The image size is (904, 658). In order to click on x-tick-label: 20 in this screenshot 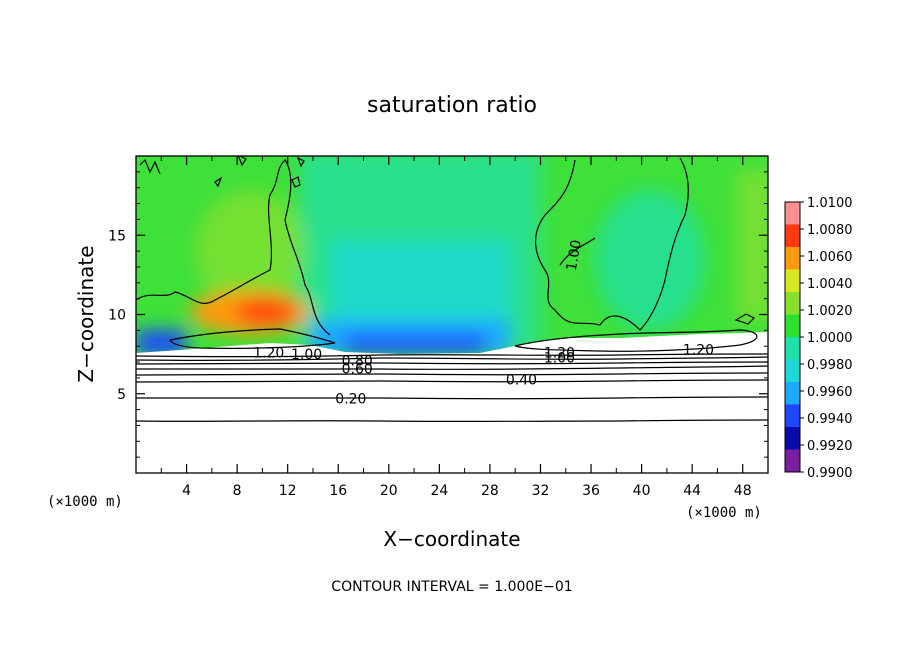, I will do `click(389, 491)`.